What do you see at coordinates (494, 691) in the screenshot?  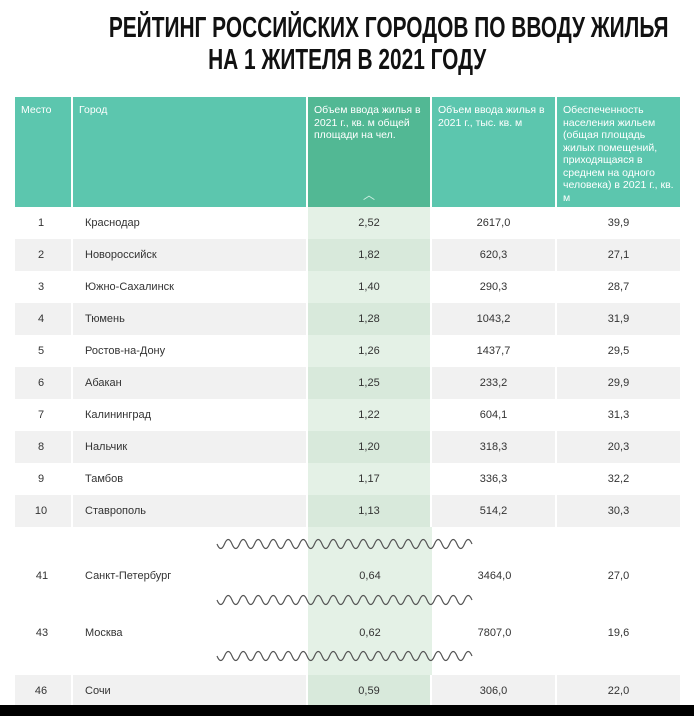 I see `cell-total: 306,0` at bounding box center [494, 691].